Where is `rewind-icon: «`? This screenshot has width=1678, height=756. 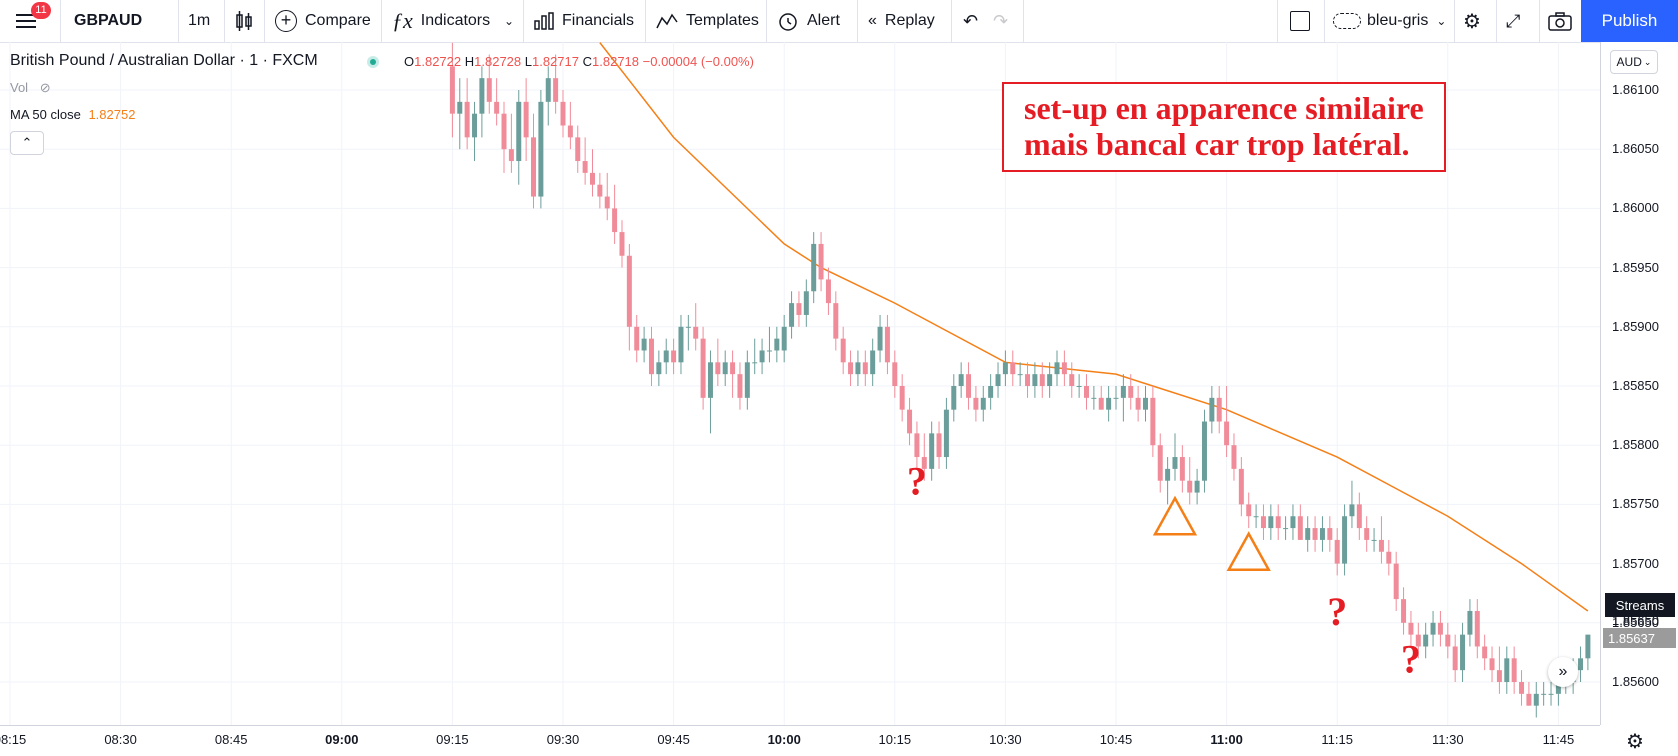
rewind-icon: « is located at coordinates (872, 20).